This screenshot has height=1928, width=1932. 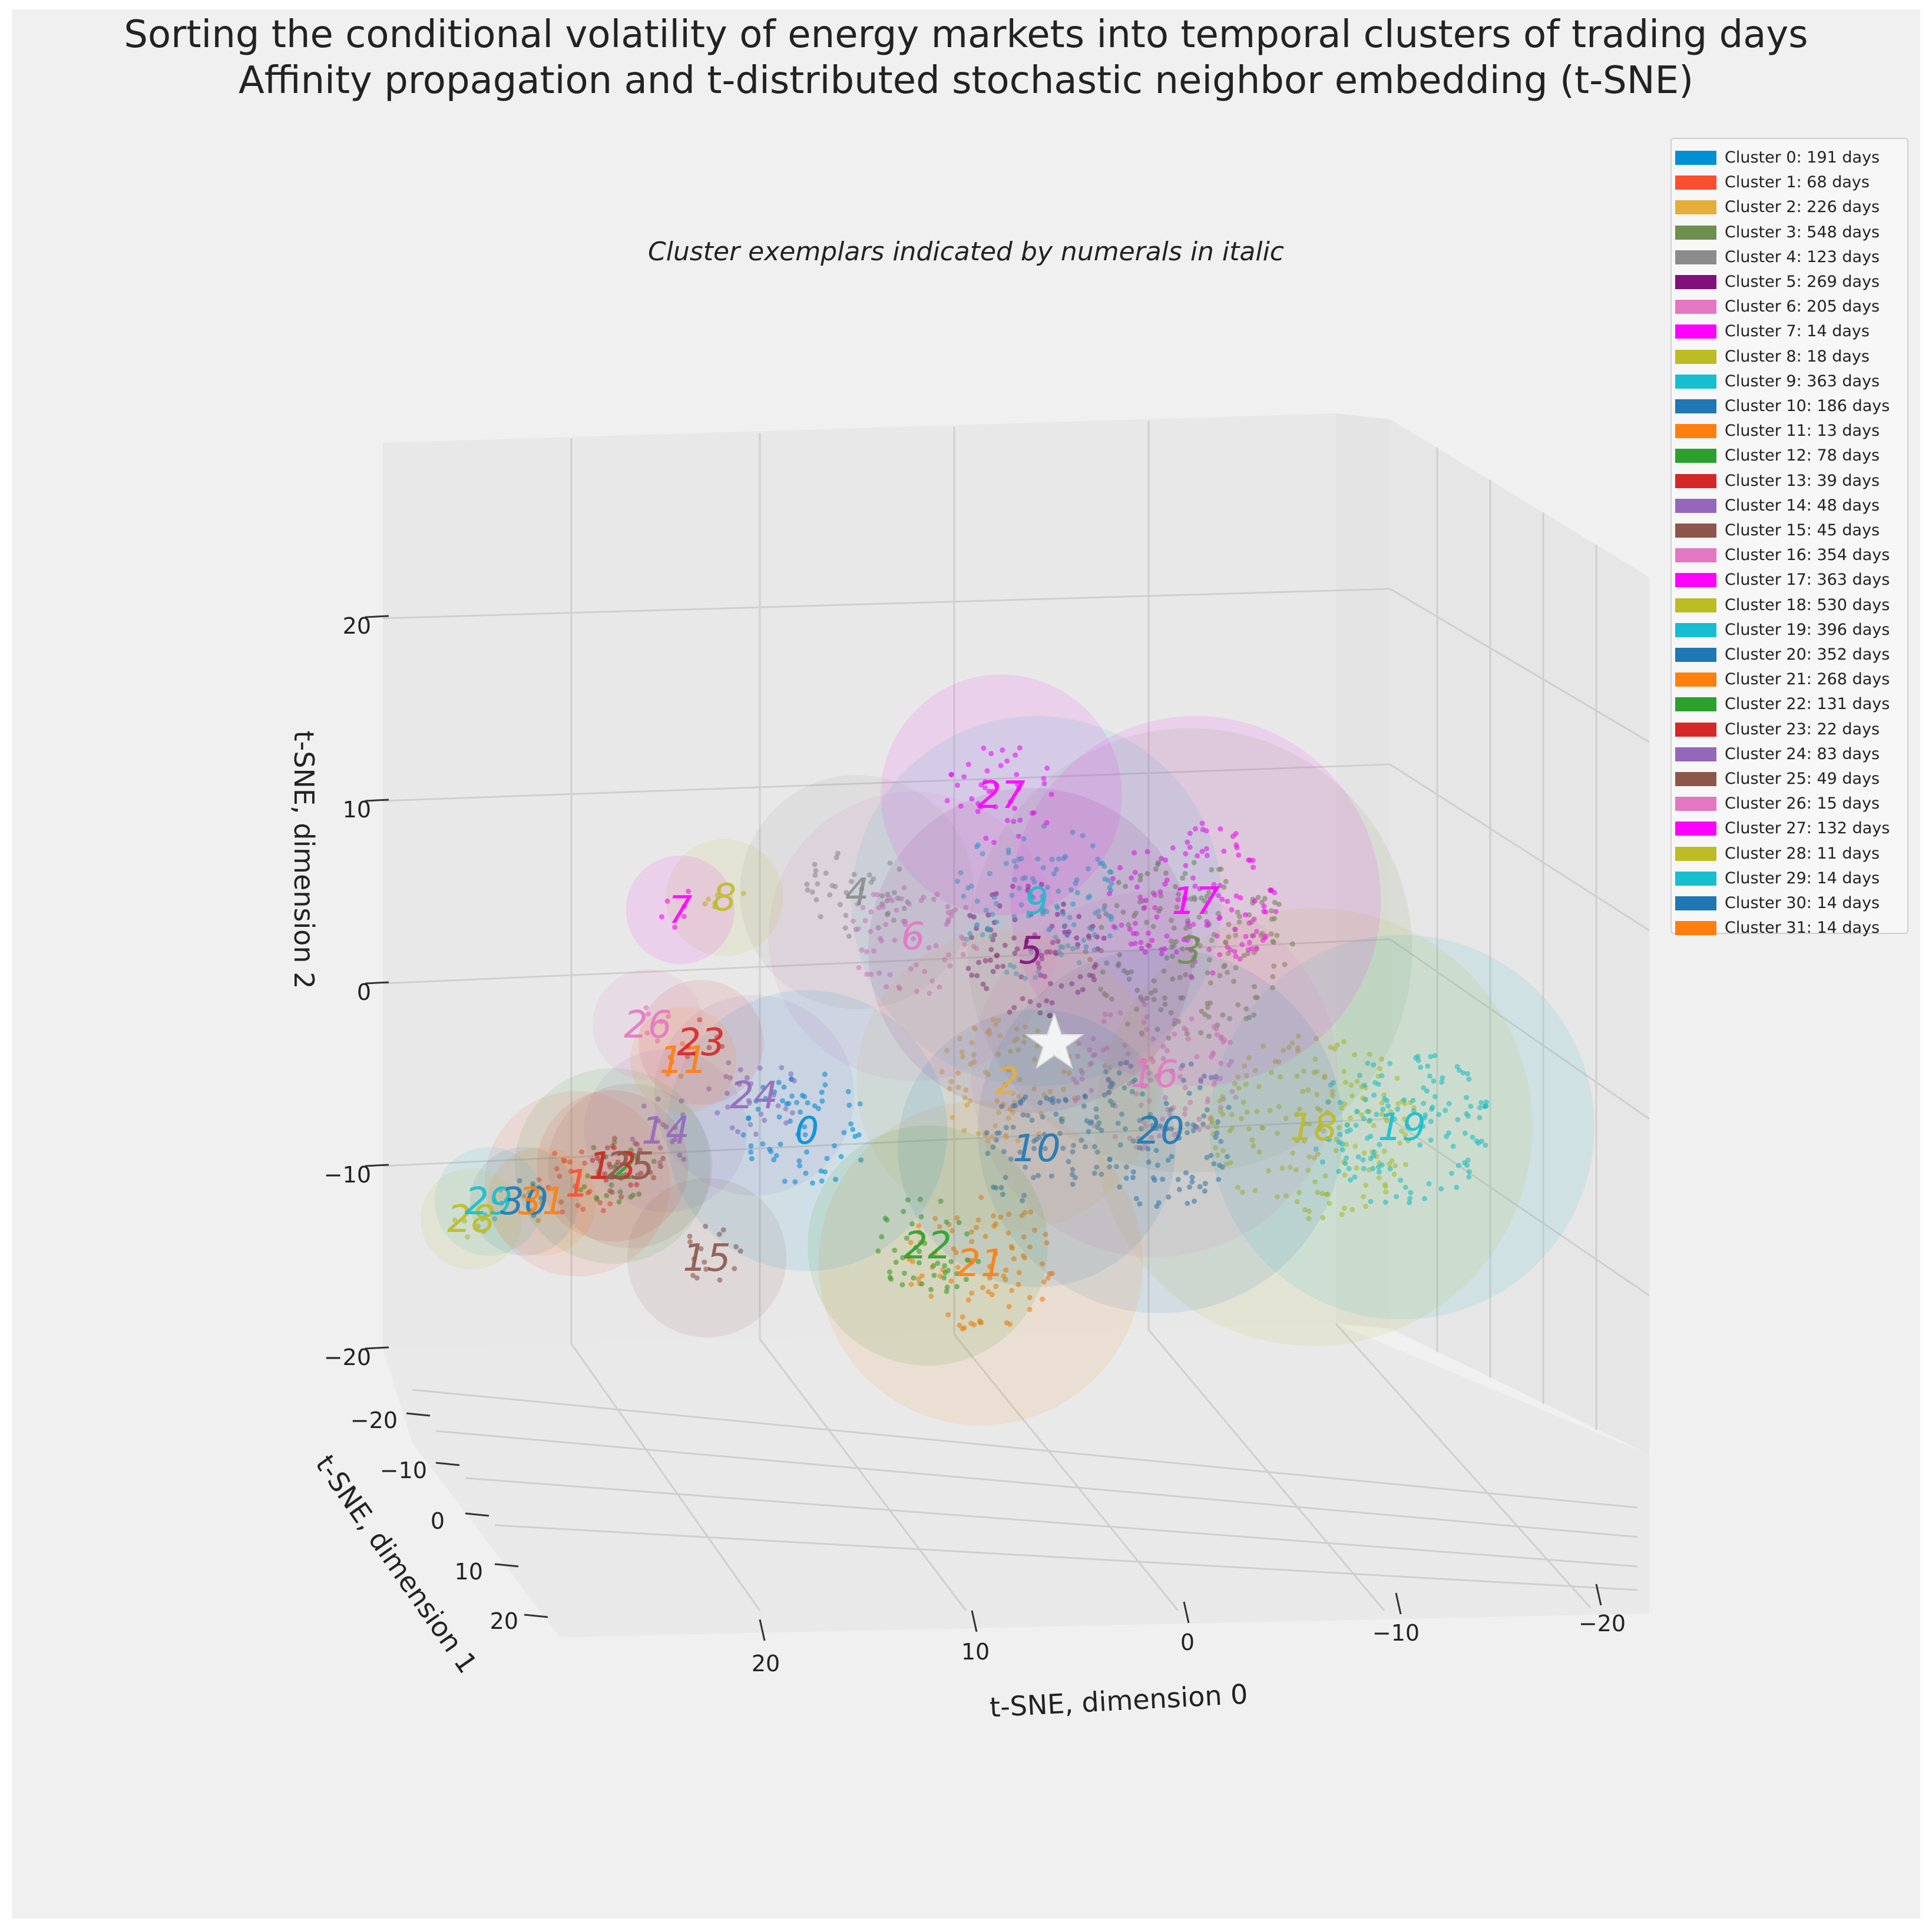 I want to click on legend-label: Cluster 3: 548 days, so click(x=1802, y=232).